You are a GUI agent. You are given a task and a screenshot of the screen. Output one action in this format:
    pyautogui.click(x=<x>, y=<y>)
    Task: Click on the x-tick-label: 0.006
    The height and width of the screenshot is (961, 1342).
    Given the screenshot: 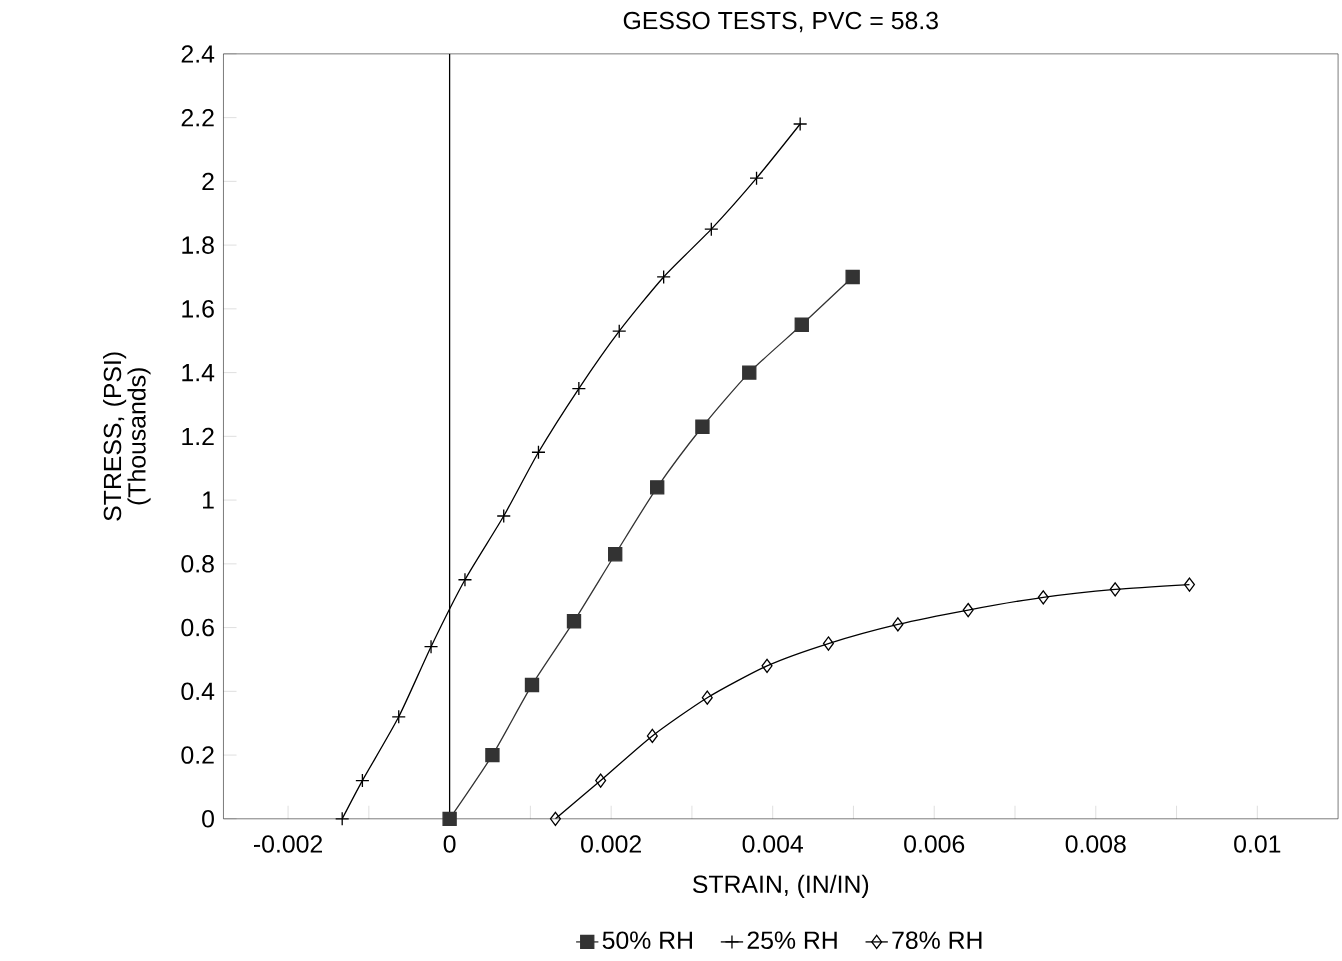 What is the action you would take?
    pyautogui.click(x=934, y=844)
    